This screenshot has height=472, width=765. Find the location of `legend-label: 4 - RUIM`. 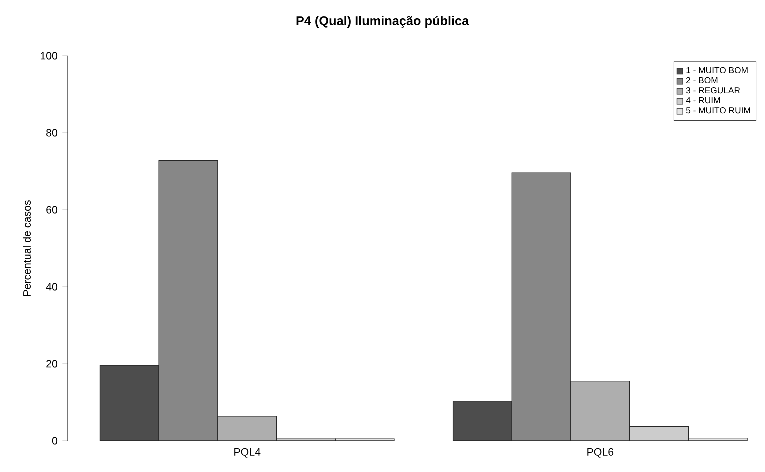

legend-label: 4 - RUIM is located at coordinates (703, 101).